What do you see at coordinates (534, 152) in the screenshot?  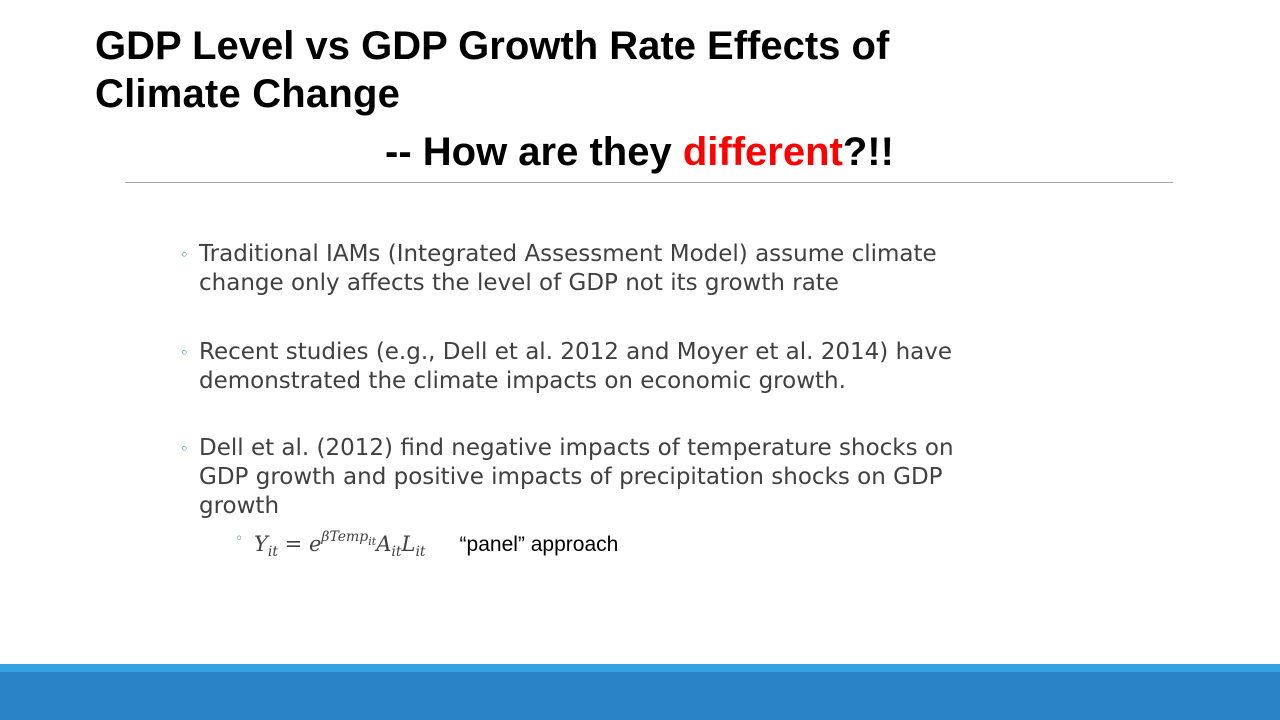 I see `subtitle-prefix: -- How are they` at bounding box center [534, 152].